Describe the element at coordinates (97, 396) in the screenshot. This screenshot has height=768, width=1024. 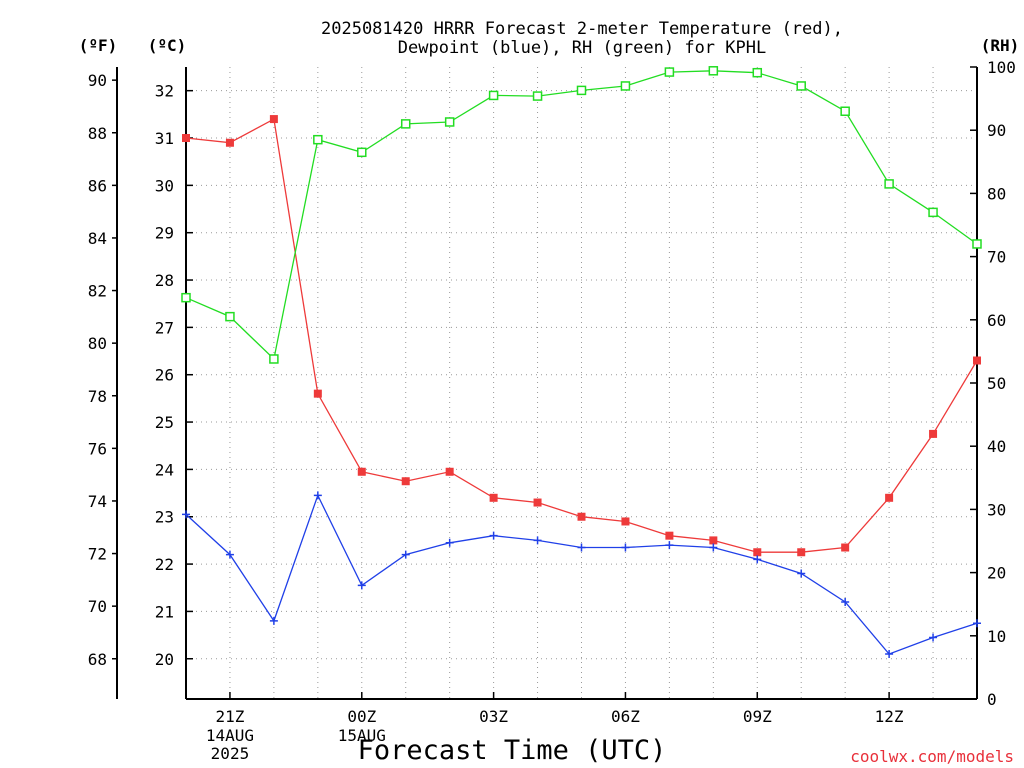
I see `fahrenheit-tick-label: 78` at that location.